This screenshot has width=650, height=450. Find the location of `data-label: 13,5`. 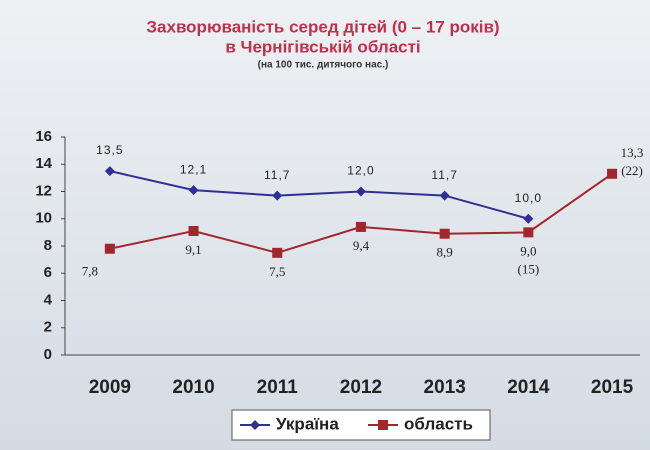

data-label: 13,5 is located at coordinates (109, 150).